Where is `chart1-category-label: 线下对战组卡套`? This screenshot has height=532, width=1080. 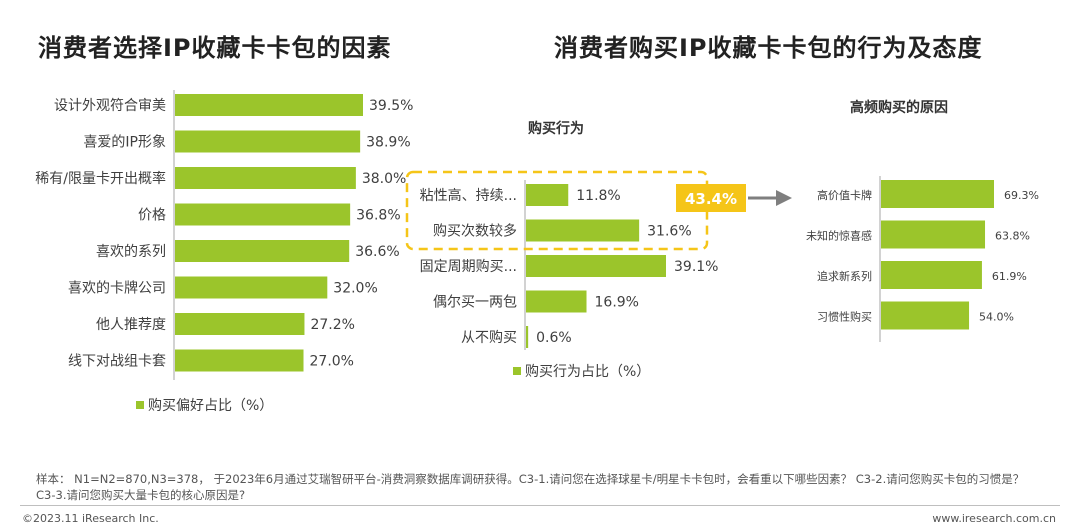
chart1-category-label: 线下对战组卡套 is located at coordinates (117, 362).